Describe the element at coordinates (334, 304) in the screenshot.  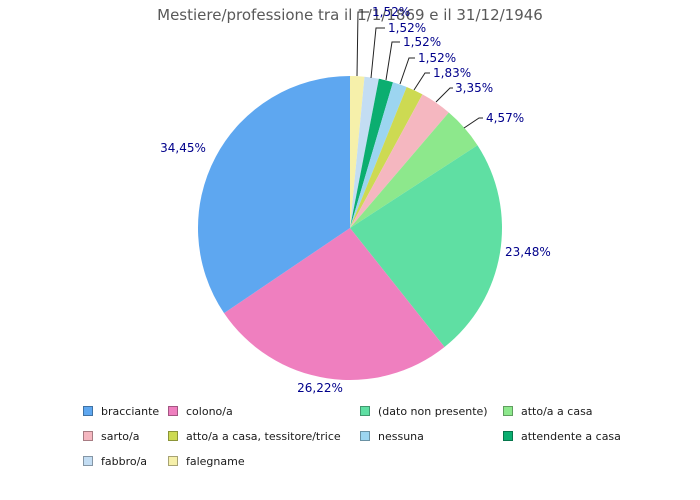
I see `pie-slice-colono-a` at that location.